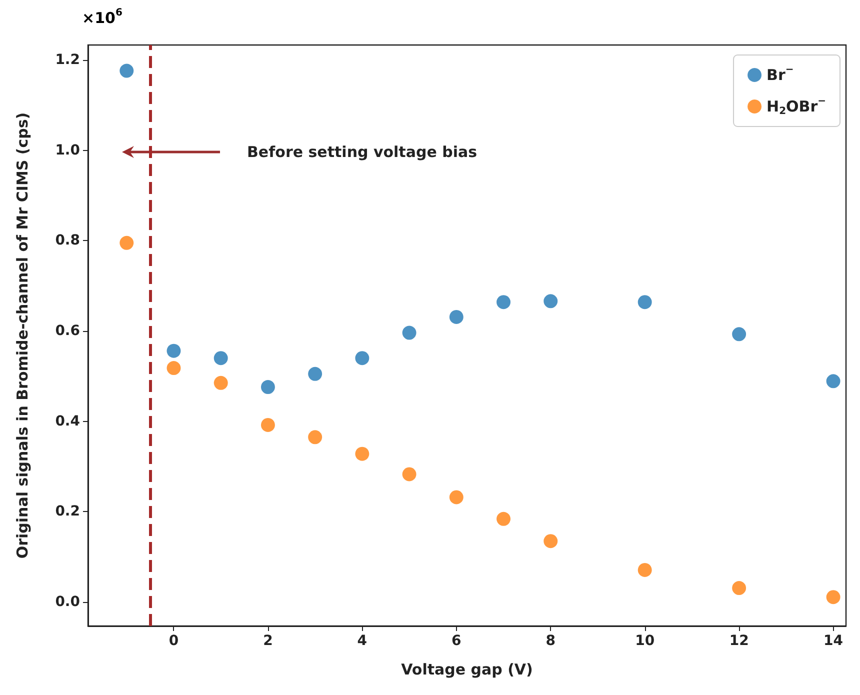 Image resolution: width=860 pixels, height=695 pixels. What do you see at coordinates (67, 512) in the screenshot?
I see `y-tick-label: 0.2` at bounding box center [67, 512].